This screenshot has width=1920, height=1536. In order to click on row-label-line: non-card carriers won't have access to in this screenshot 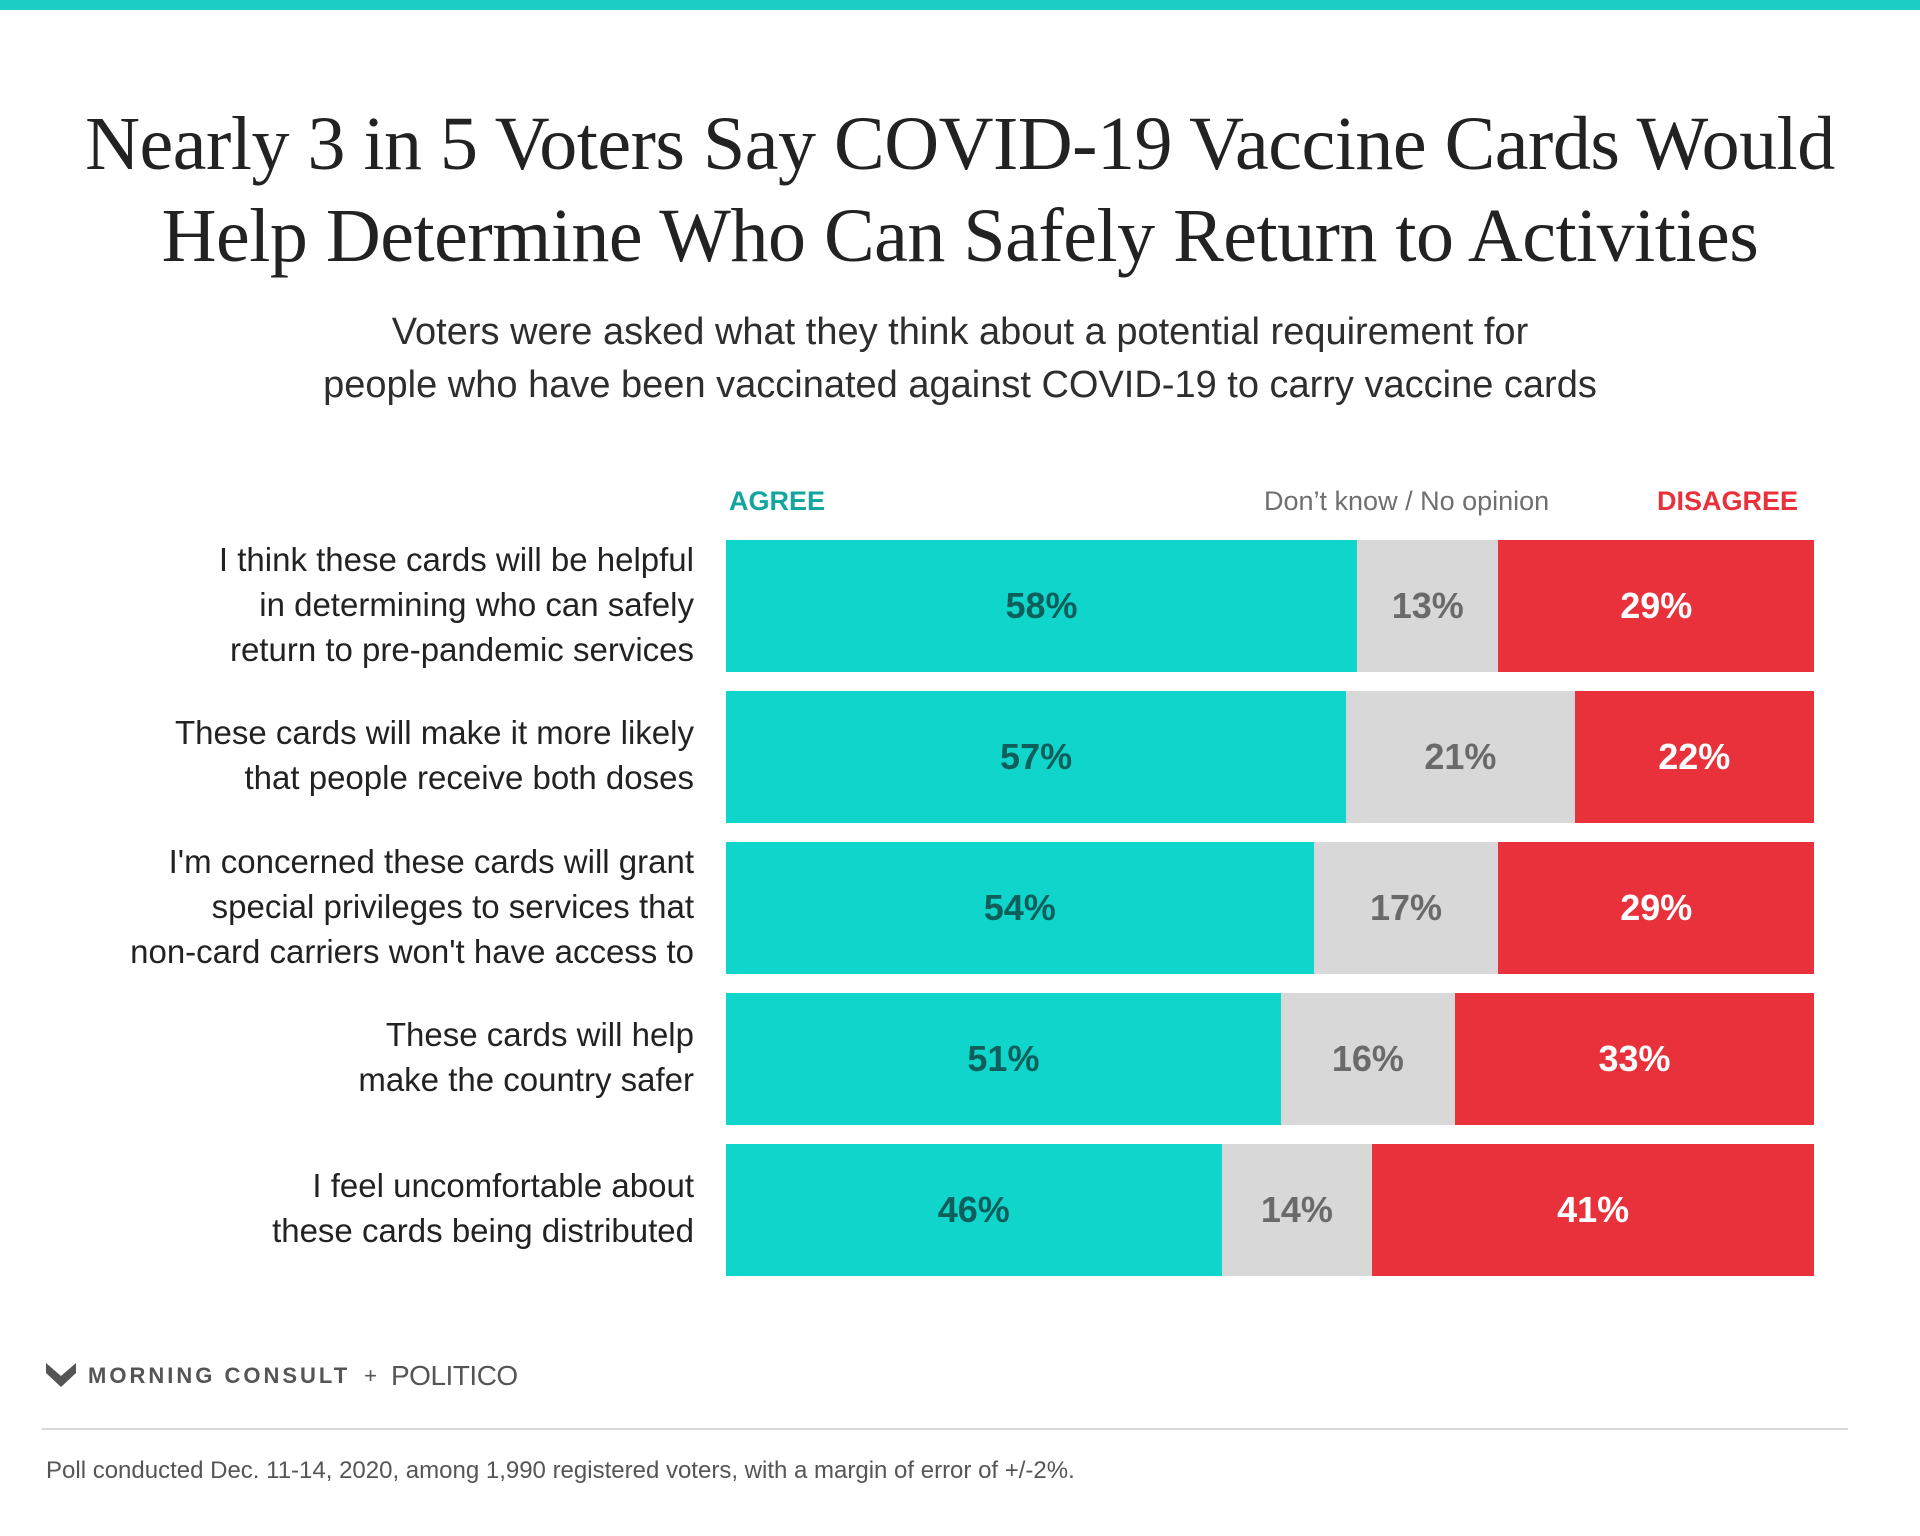, I will do `click(412, 951)`.